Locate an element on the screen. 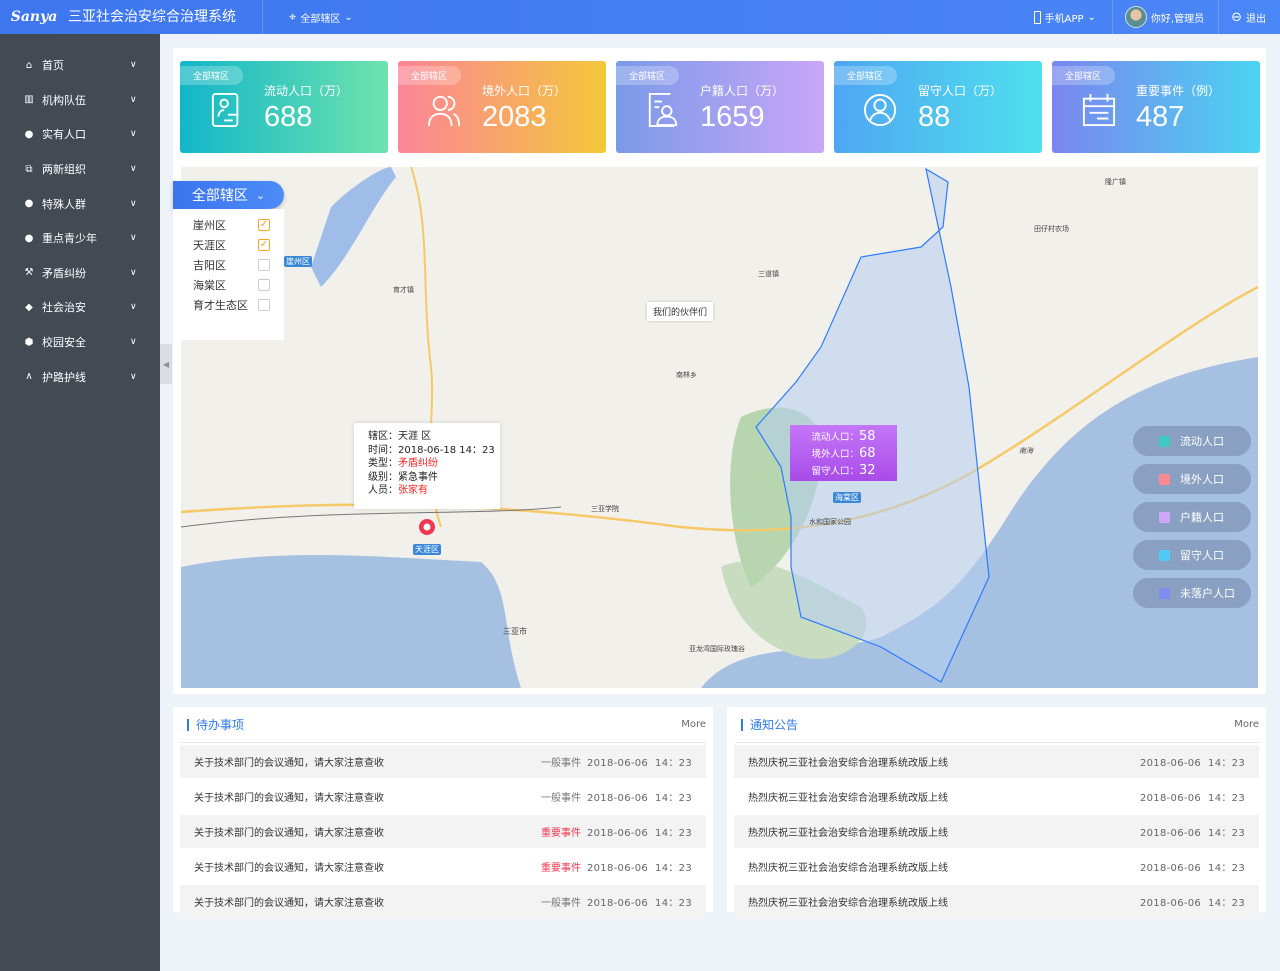  population-row: 境外人口：68 is located at coordinates (843, 454).